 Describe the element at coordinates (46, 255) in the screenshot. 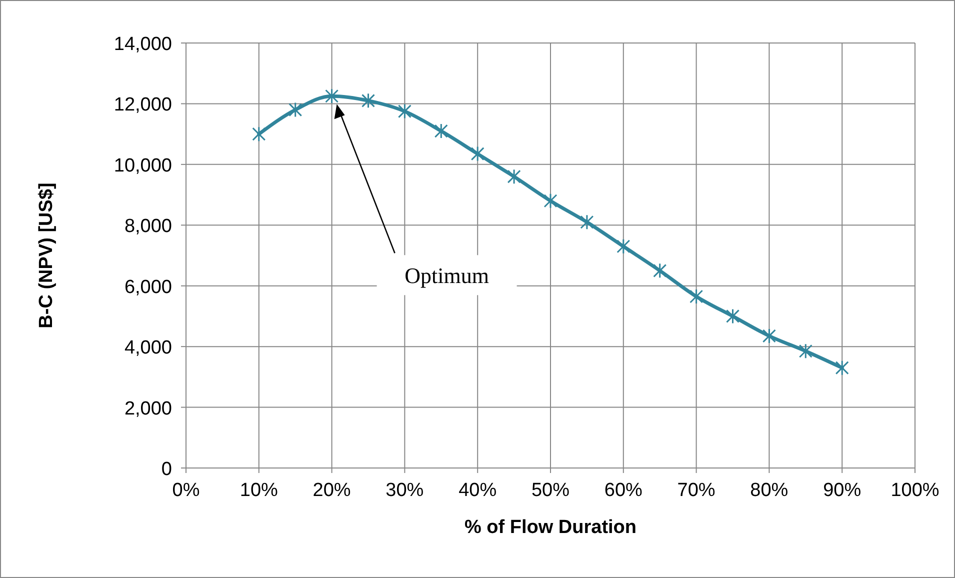

I see `y-axis-title: B-C (NPV) [US$]` at that location.